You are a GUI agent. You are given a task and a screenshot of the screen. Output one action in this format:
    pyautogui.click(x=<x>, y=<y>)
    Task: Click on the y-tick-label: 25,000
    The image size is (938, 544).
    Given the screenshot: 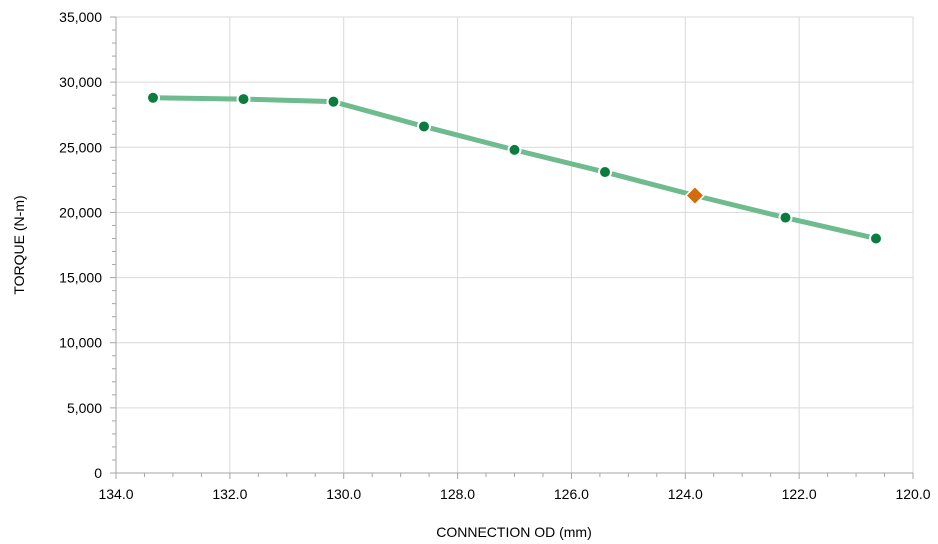 What is the action you would take?
    pyautogui.click(x=80, y=147)
    